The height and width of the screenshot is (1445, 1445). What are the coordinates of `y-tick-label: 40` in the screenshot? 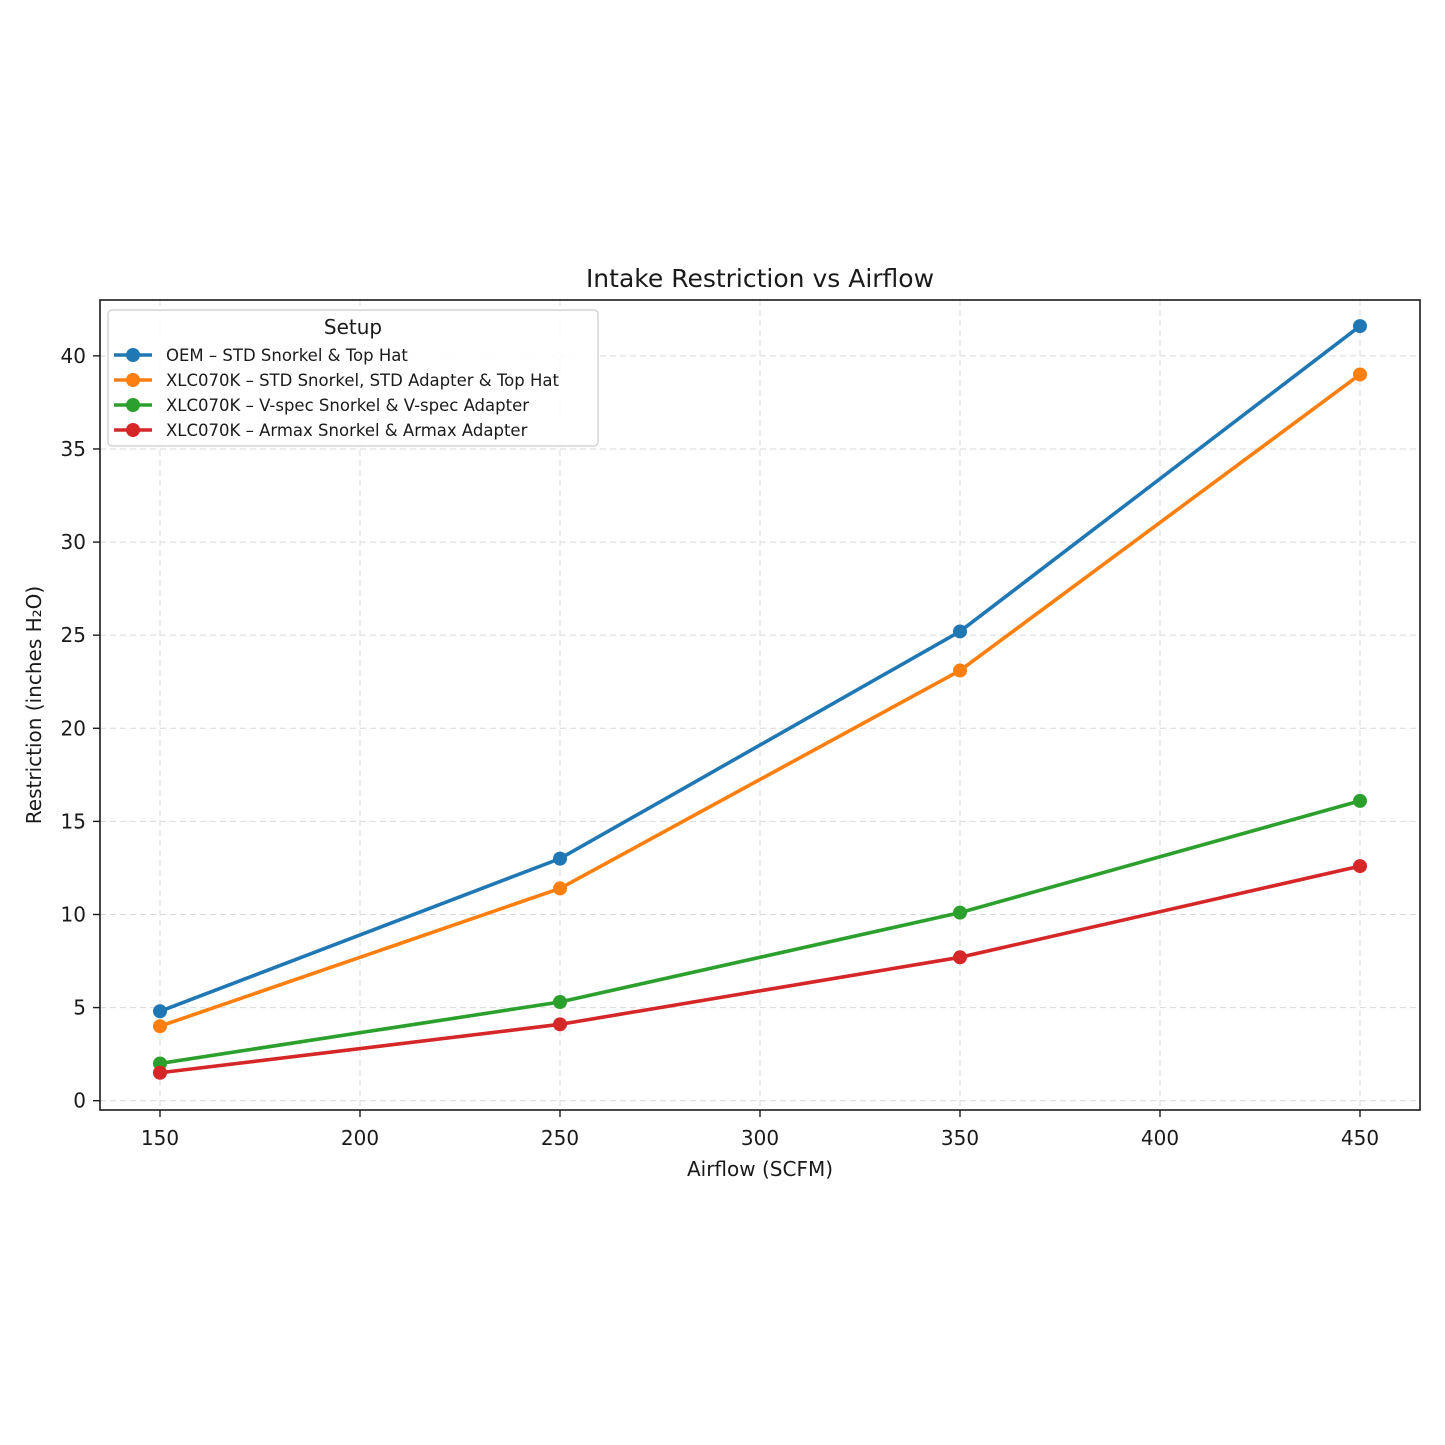 It's located at (73, 356).